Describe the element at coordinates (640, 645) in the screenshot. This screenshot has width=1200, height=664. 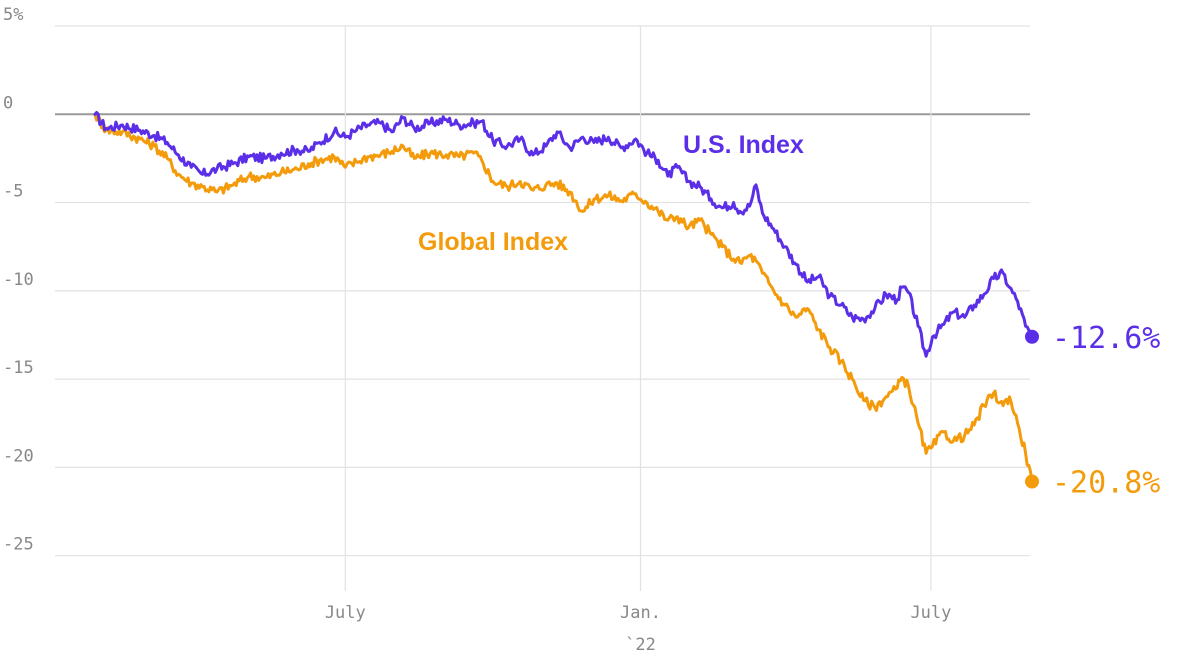
I see `x-tick-sublabel: `22` at that location.